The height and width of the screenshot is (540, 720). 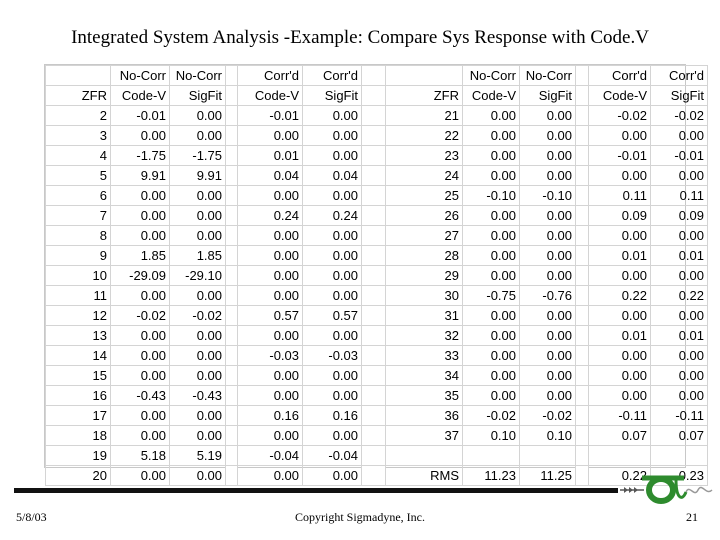 I want to click on table-cell: 15, so click(x=78, y=375).